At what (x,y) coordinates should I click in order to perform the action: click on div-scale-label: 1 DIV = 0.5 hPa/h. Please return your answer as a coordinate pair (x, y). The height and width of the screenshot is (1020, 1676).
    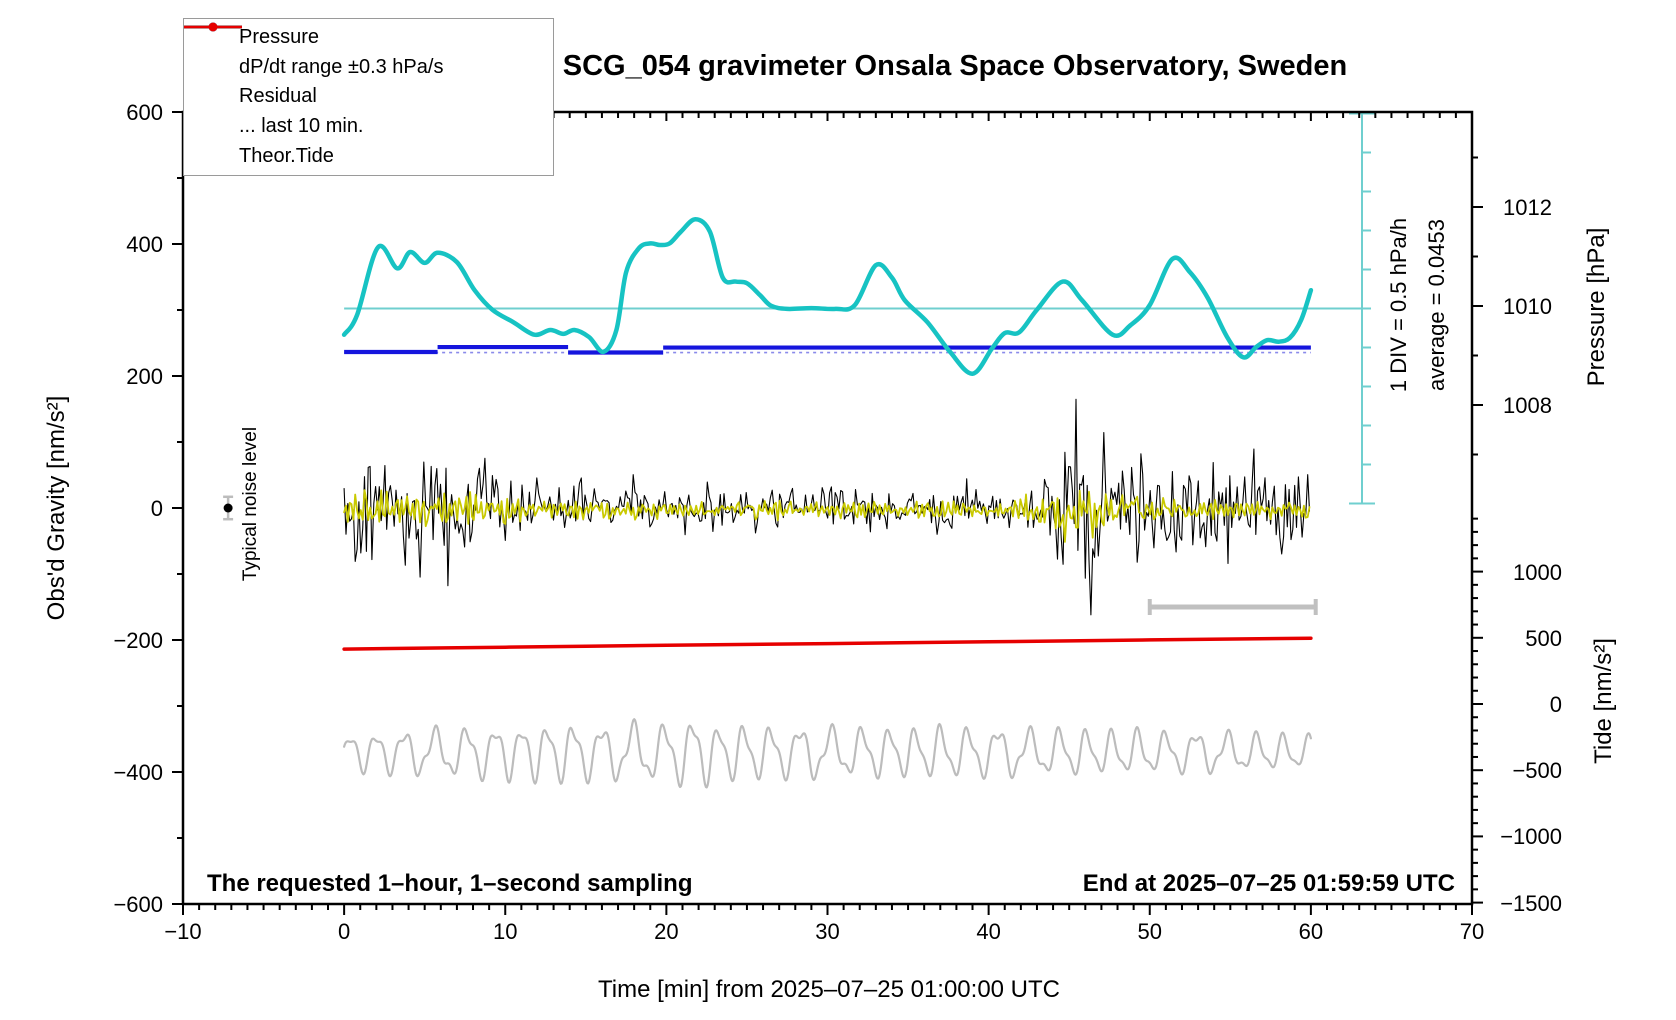
    Looking at the image, I should click on (1398, 305).